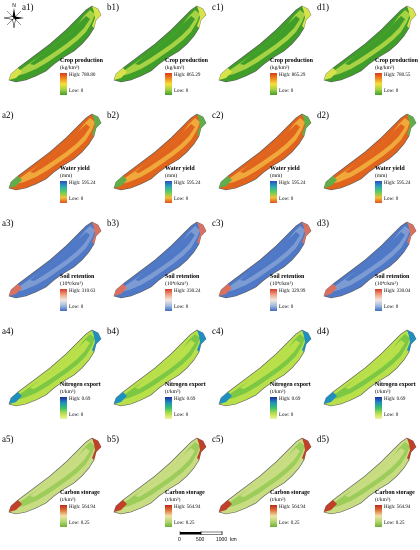 The width and height of the screenshot is (420, 550). I want to click on legend-high: High: 330.04, so click(397, 291).